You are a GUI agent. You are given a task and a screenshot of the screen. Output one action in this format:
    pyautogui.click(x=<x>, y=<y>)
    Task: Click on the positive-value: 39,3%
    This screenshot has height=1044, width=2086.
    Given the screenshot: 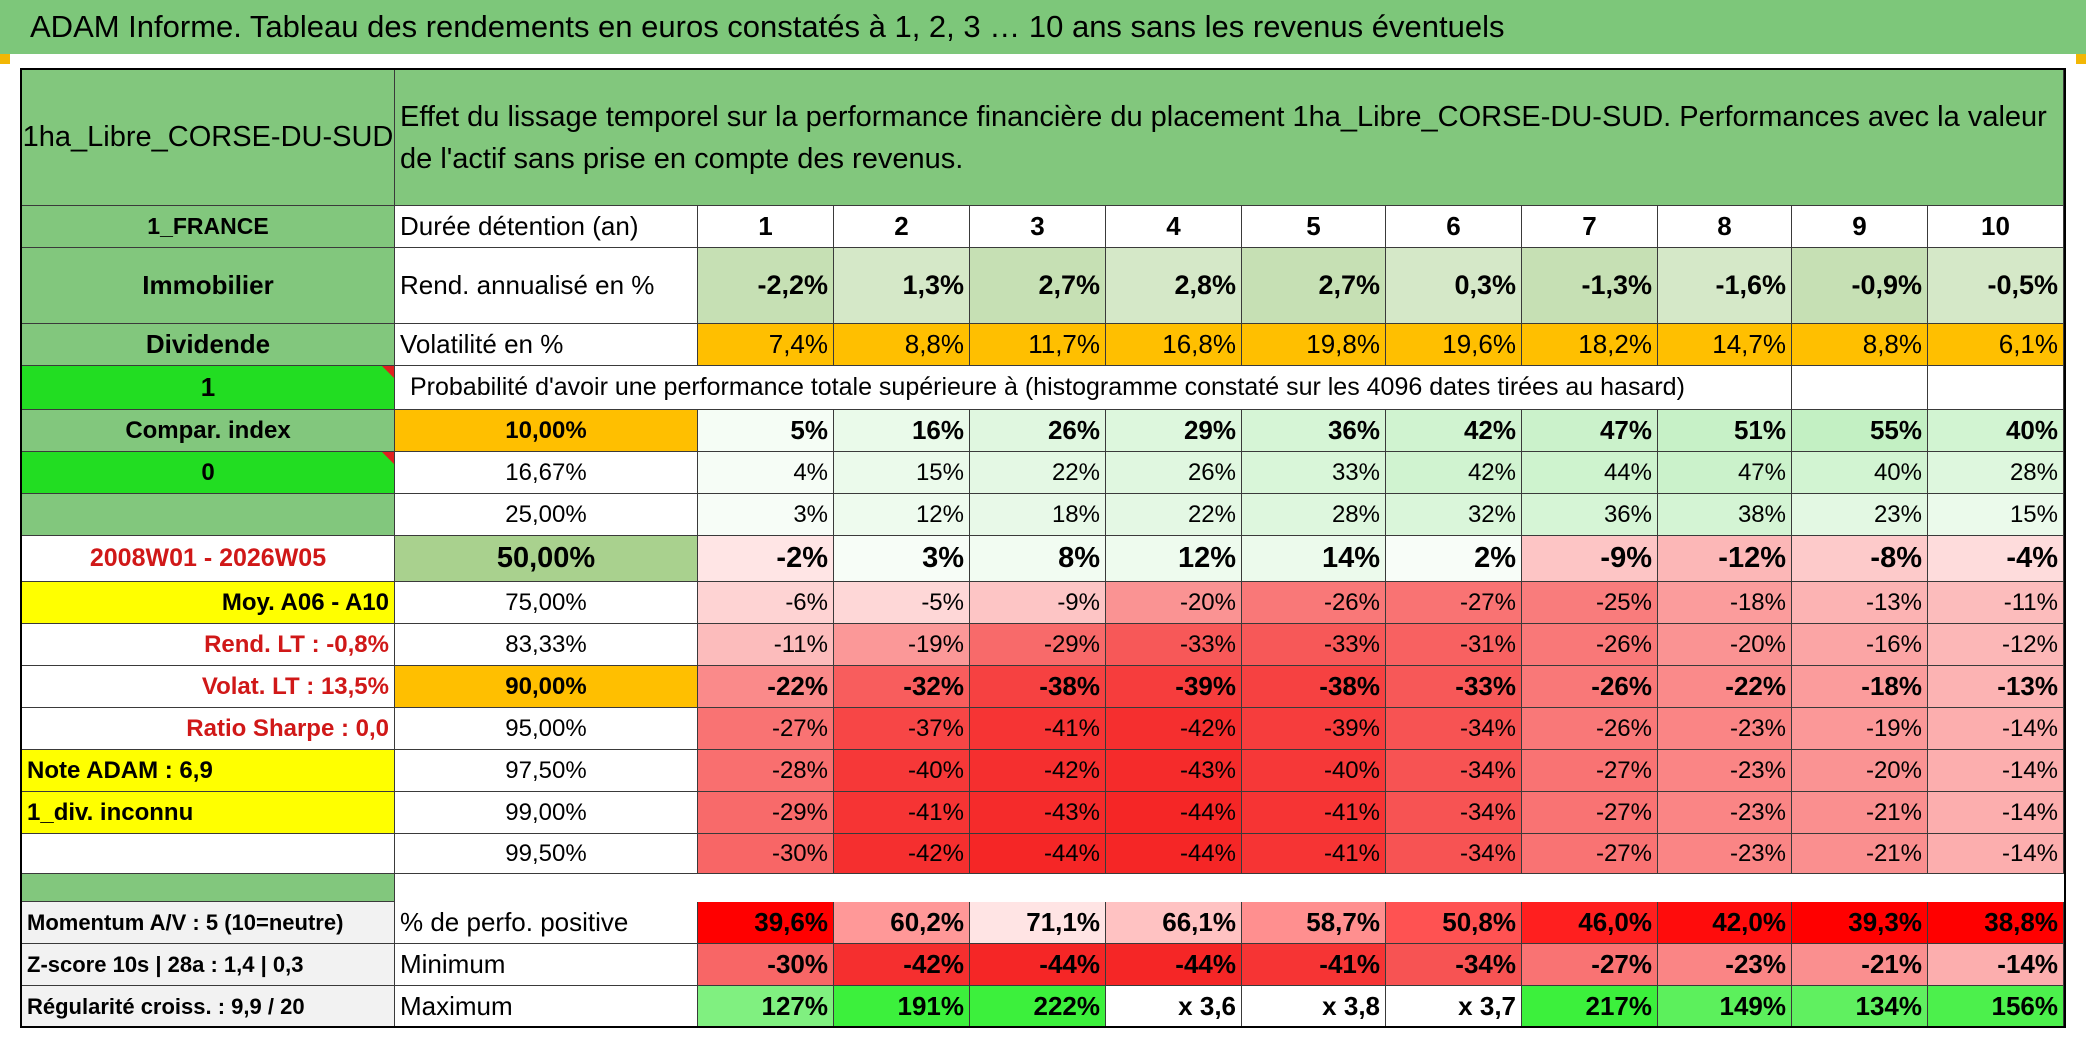 What is the action you would take?
    pyautogui.click(x=1860, y=923)
    